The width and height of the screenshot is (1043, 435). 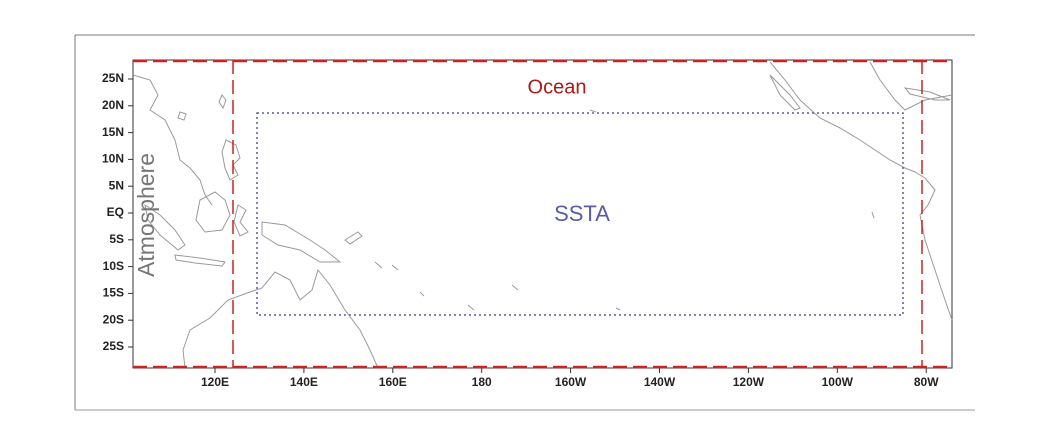 I want to click on solomons, so click(x=371, y=251).